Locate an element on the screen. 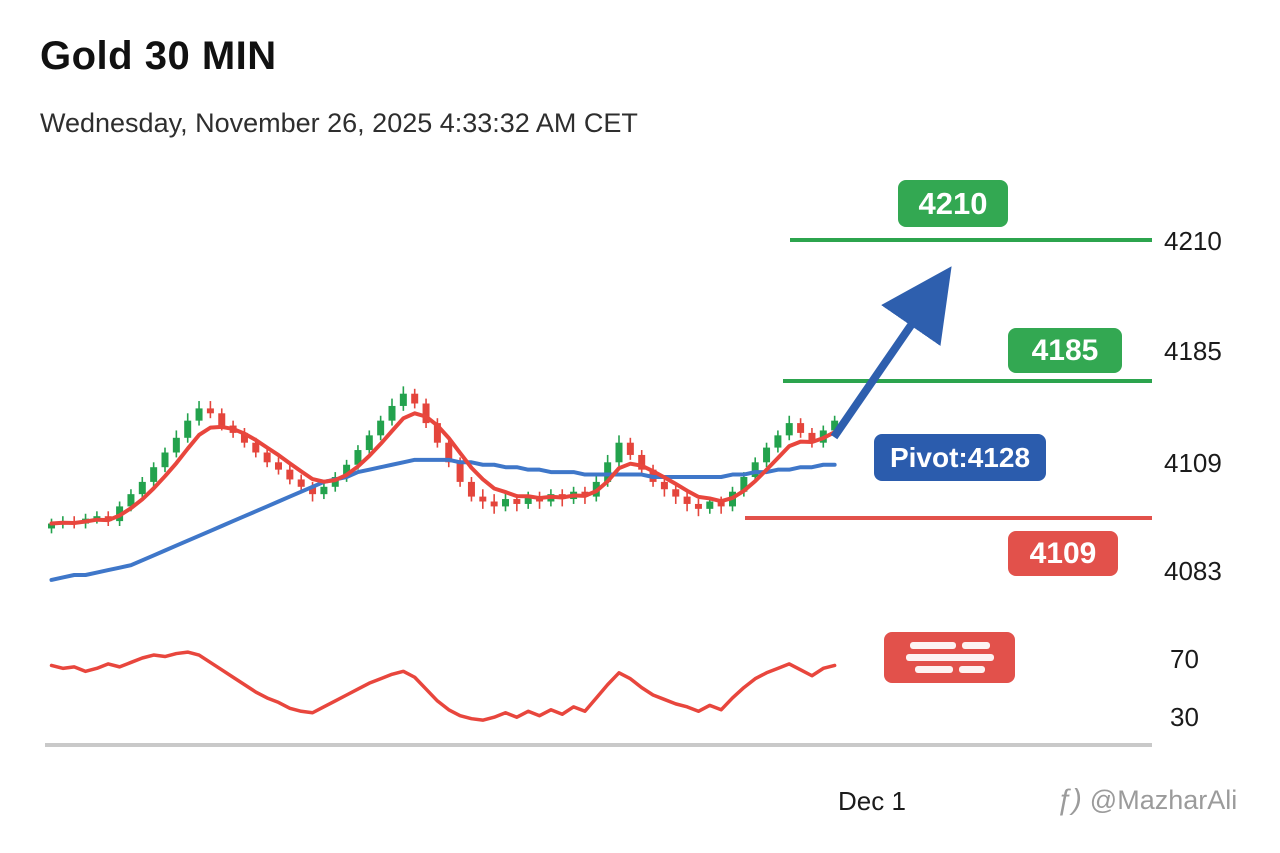 This screenshot has height=853, width=1280. price-axis-label-4210: 4210 is located at coordinates (1193, 241).